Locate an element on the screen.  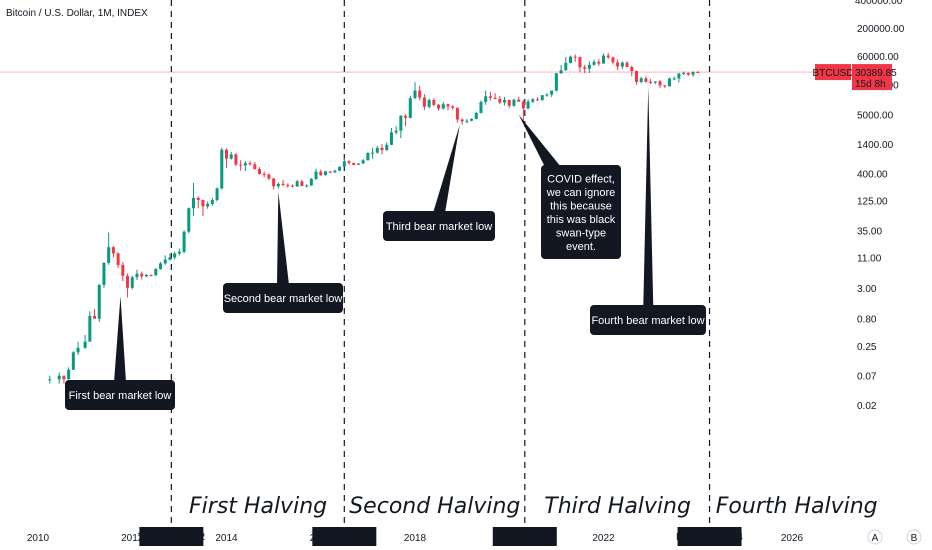
price-tag-bg is located at coordinates (872, 77).